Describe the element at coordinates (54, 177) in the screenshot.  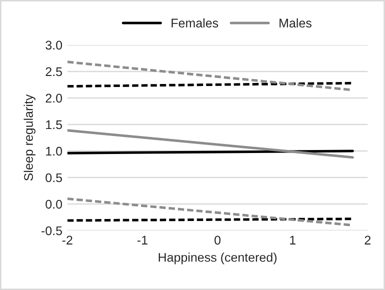
I see `y-tick-label: 0.5` at that location.